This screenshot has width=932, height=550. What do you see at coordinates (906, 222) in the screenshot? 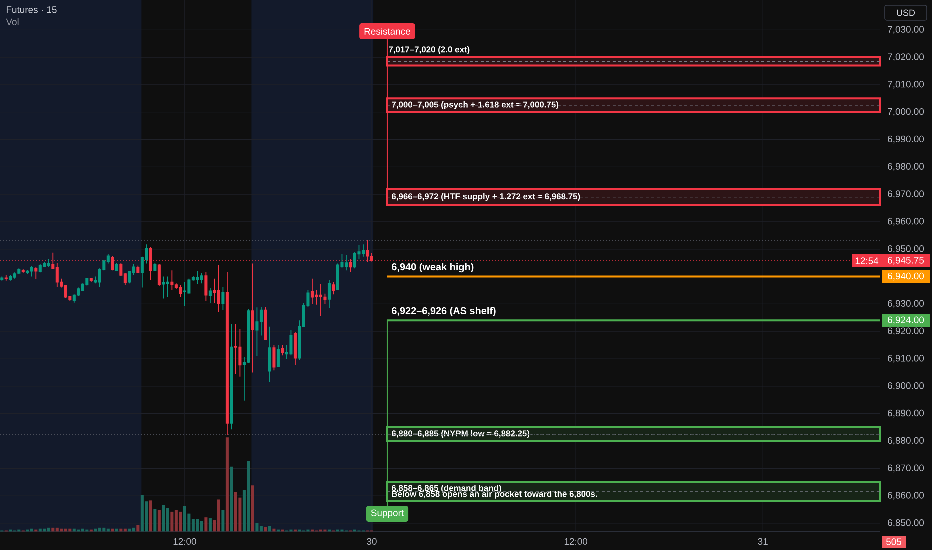
I see `y-tick-label: 6,960.00` at bounding box center [906, 222].